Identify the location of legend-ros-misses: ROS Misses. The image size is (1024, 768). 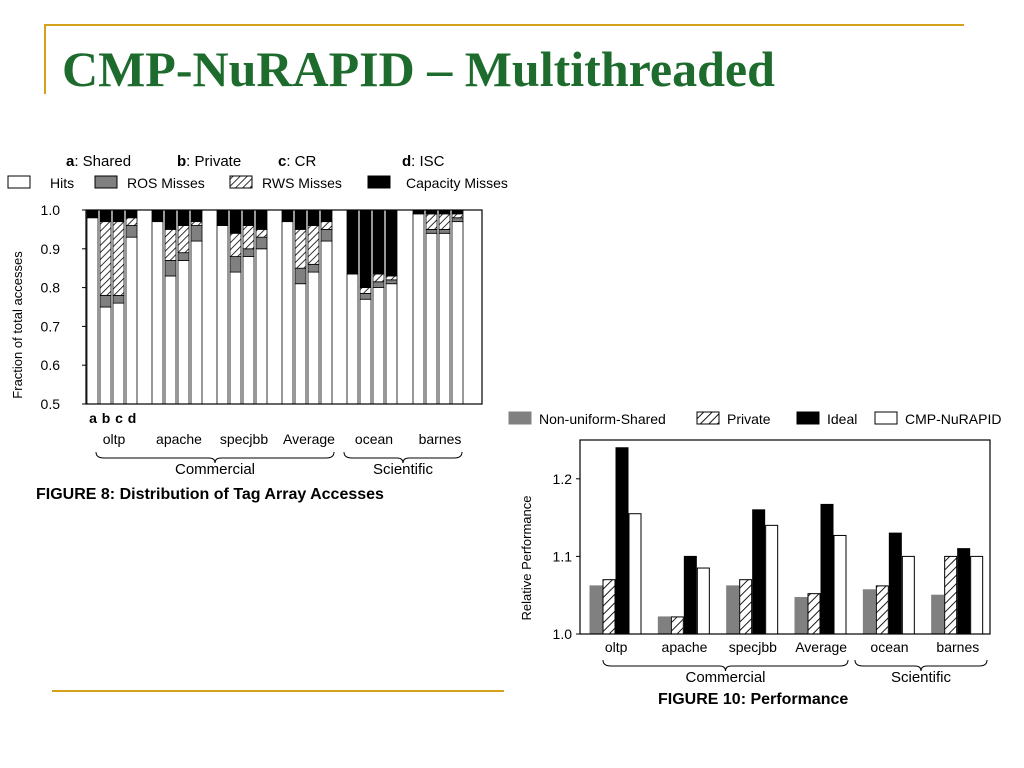
(149, 183).